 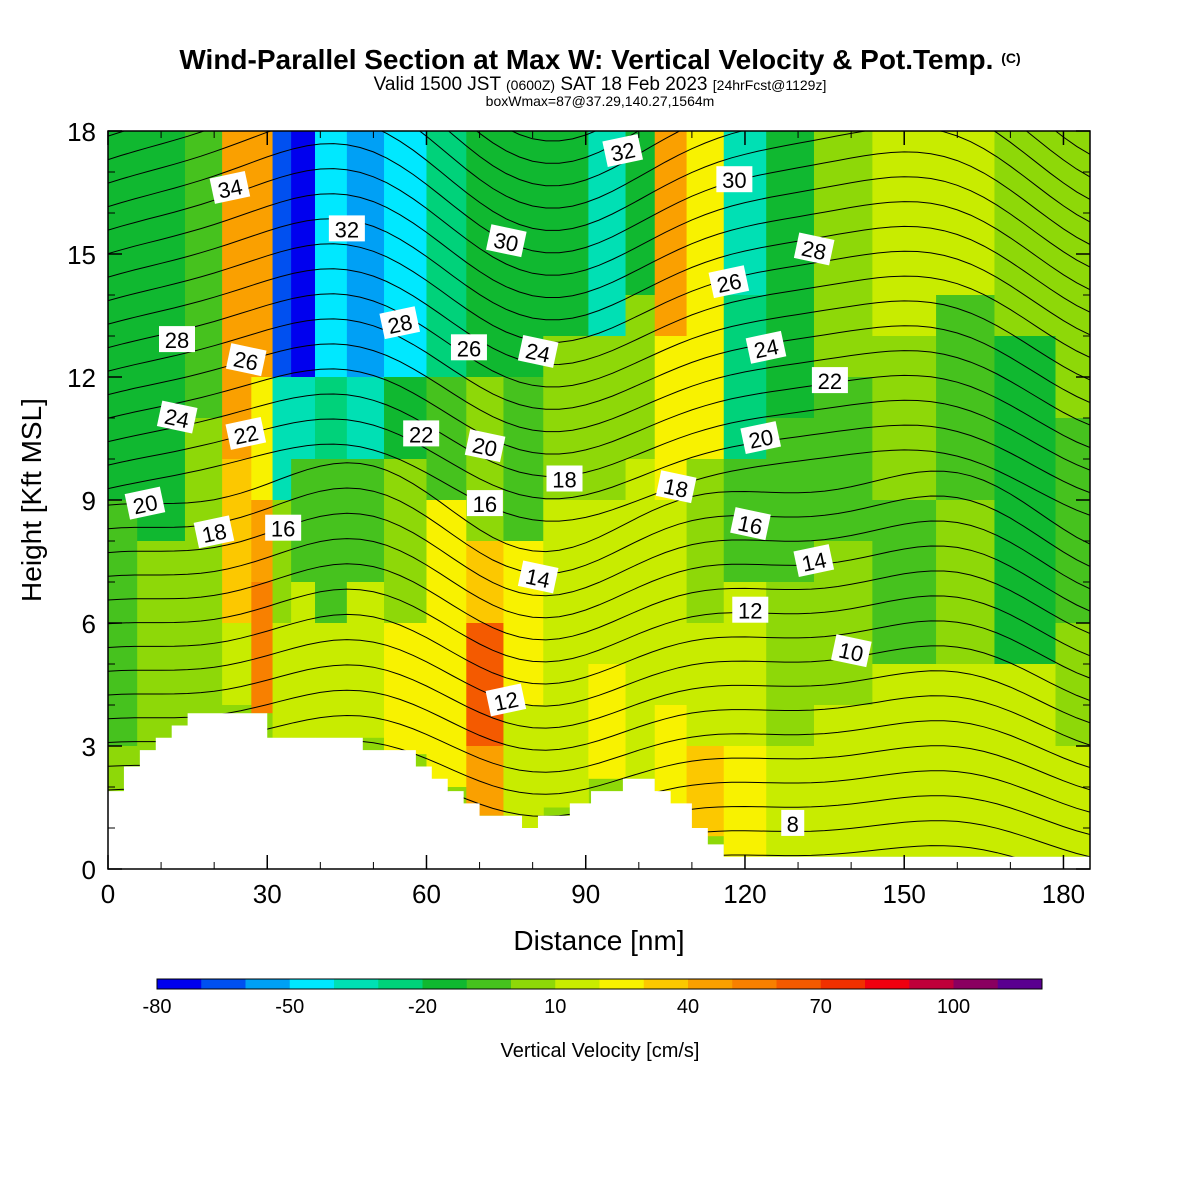 I want to click on x-tick-label: 150, so click(x=904, y=894).